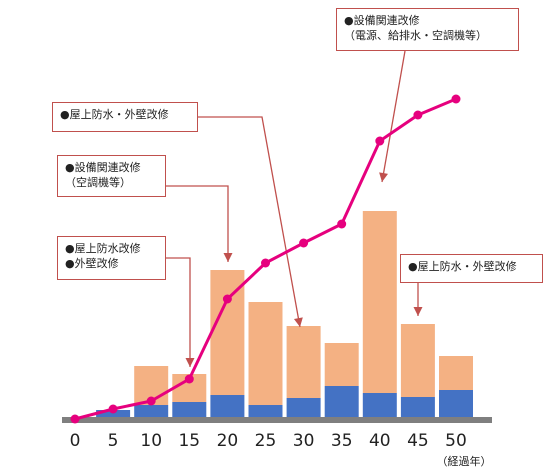  Describe the element at coordinates (304, 441) in the screenshot. I see `x-tick-label: 30` at that location.